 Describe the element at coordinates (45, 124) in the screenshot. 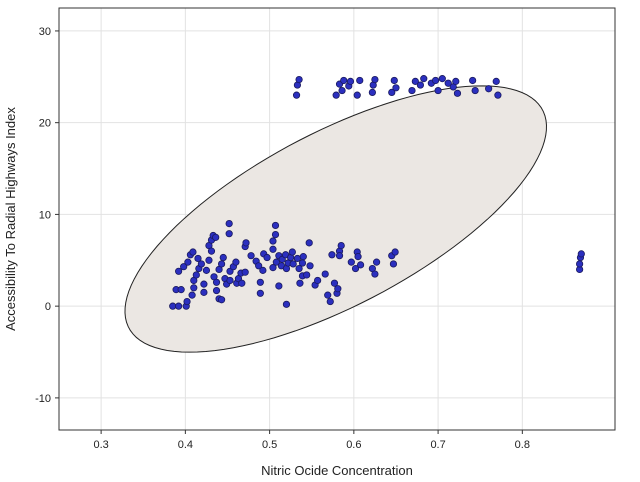

I see `y-tick-label: 20` at that location.